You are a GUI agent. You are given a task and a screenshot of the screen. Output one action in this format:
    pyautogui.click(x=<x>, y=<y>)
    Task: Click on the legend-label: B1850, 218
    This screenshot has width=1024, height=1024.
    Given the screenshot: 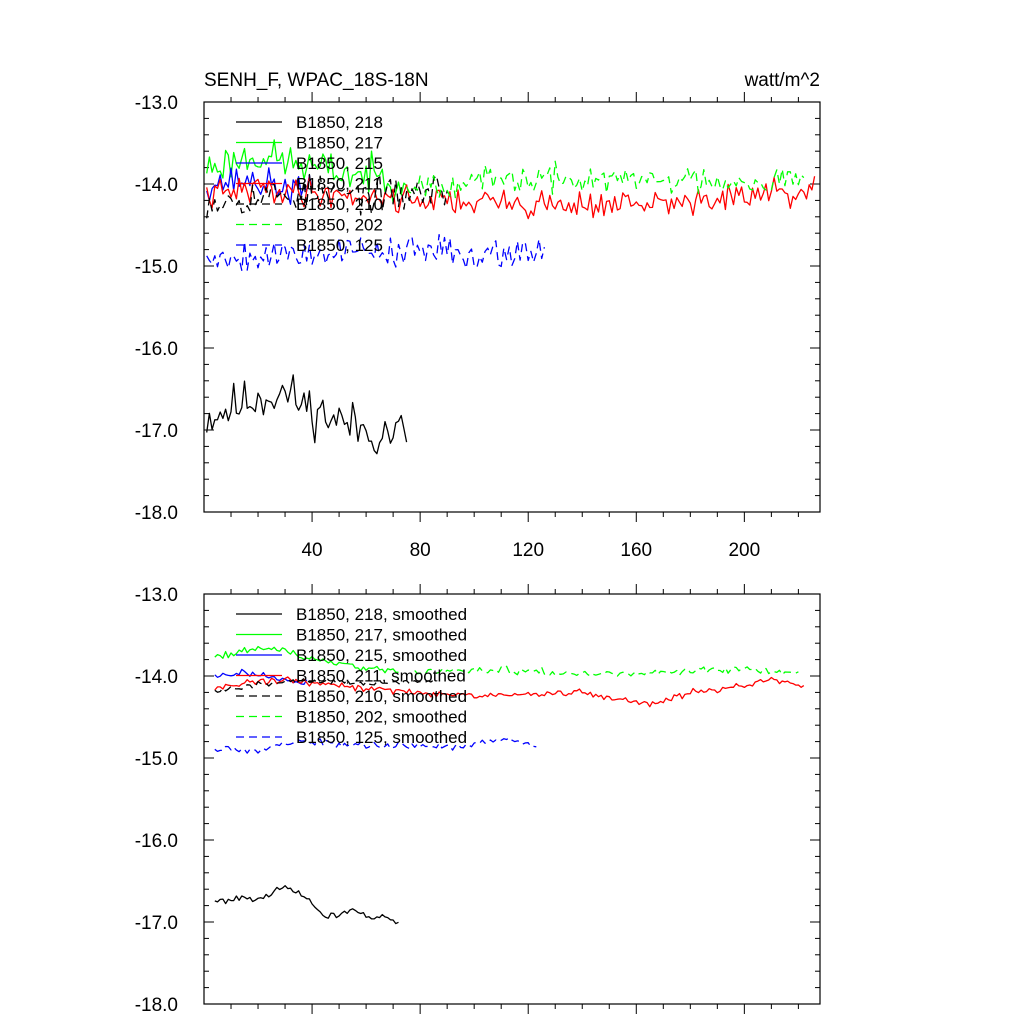 What is the action you would take?
    pyautogui.click(x=339, y=122)
    